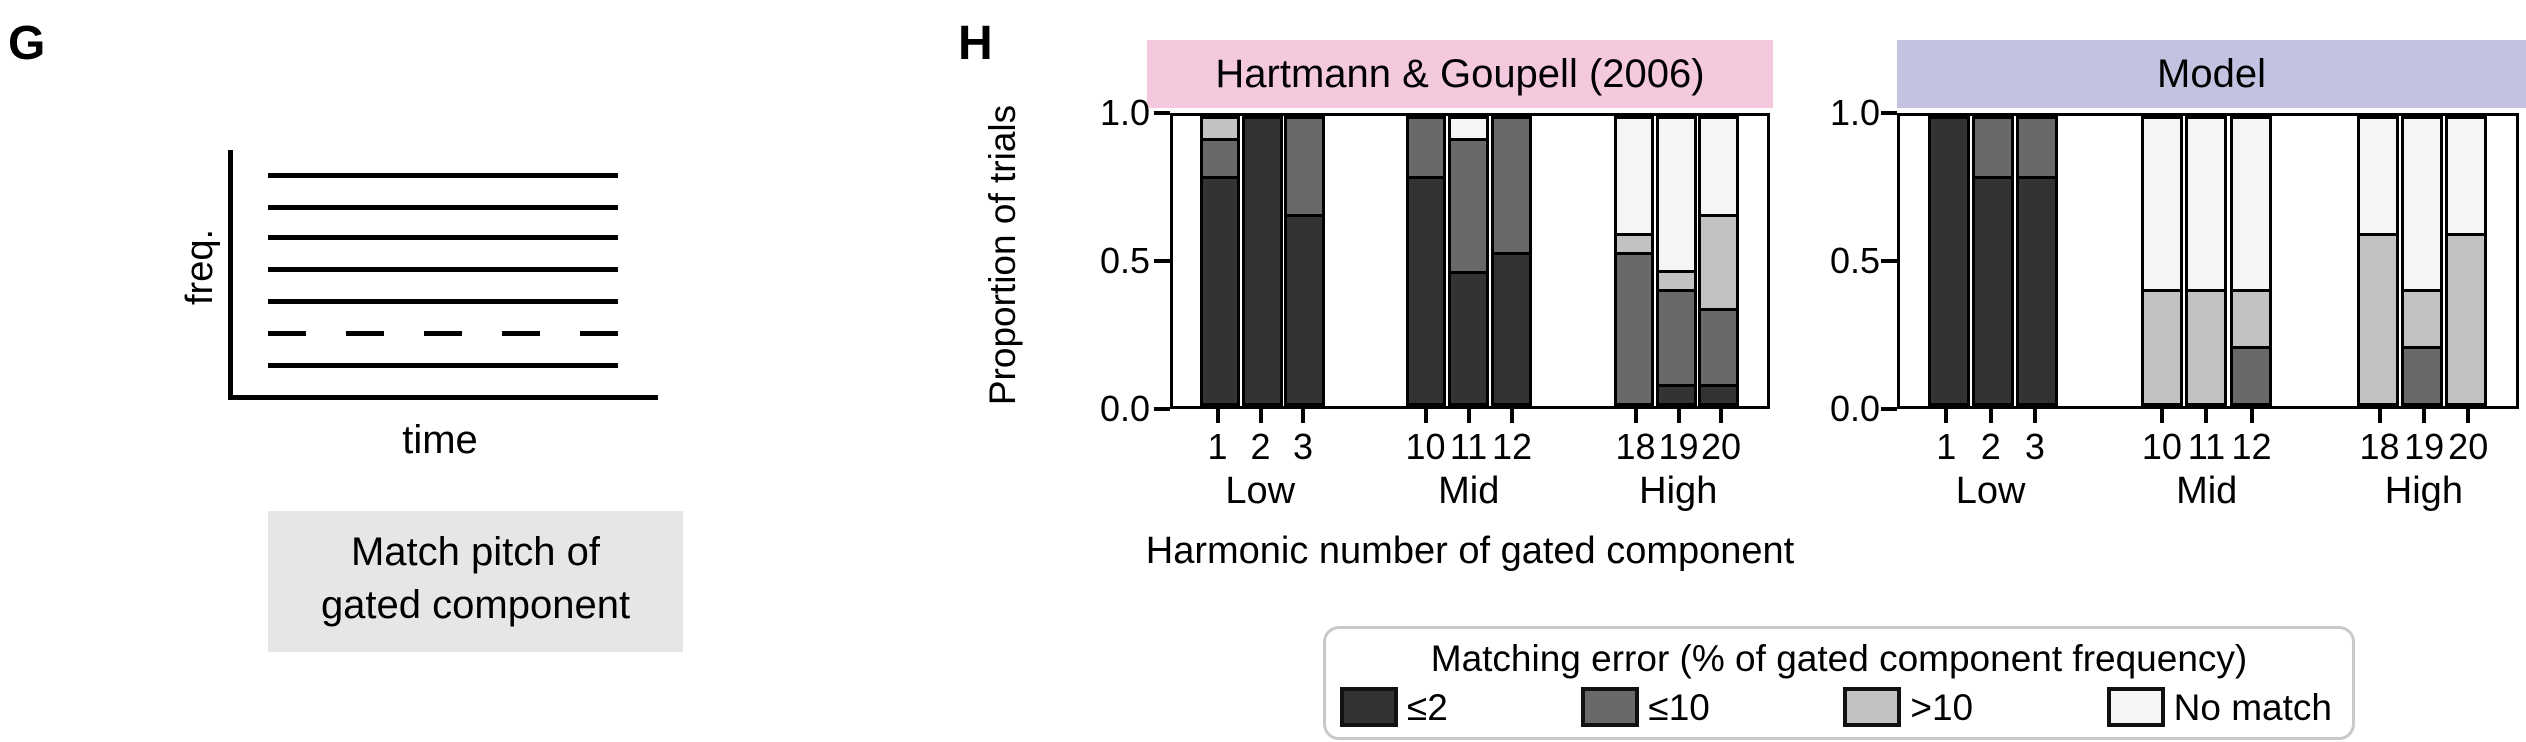  Describe the element at coordinates (1124, 260) in the screenshot. I see `y-tick-label: 0.5` at that location.